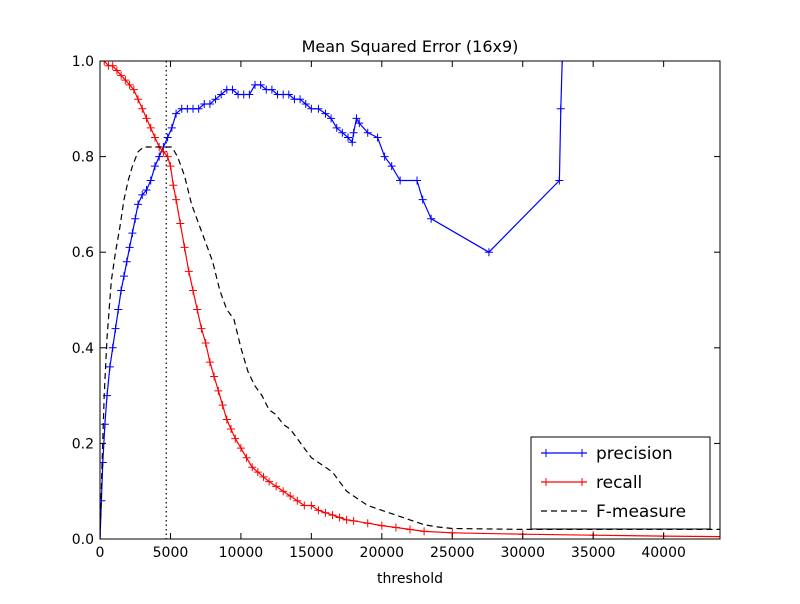  Describe the element at coordinates (311, 553) in the screenshot. I see `x-tick-label: 15000` at that location.